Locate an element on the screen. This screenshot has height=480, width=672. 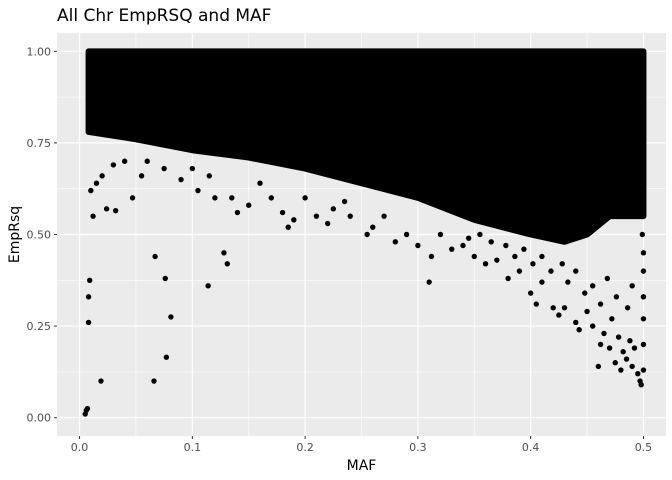
x-tick-label: 0.4 is located at coordinates (531, 447).